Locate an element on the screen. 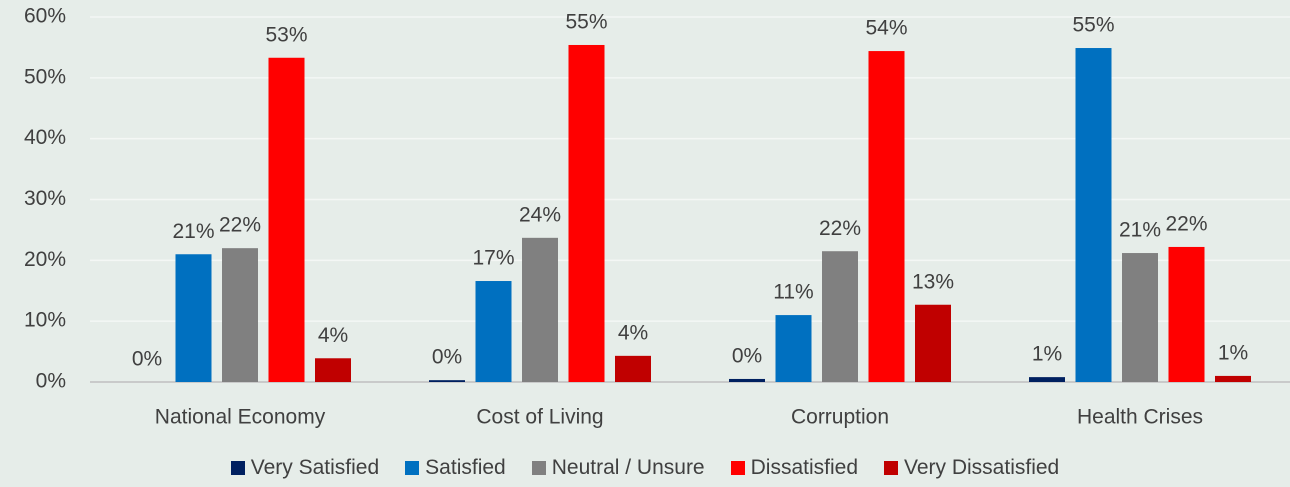 This screenshot has height=487, width=1290. y-tick-label: 0% is located at coordinates (51, 381).